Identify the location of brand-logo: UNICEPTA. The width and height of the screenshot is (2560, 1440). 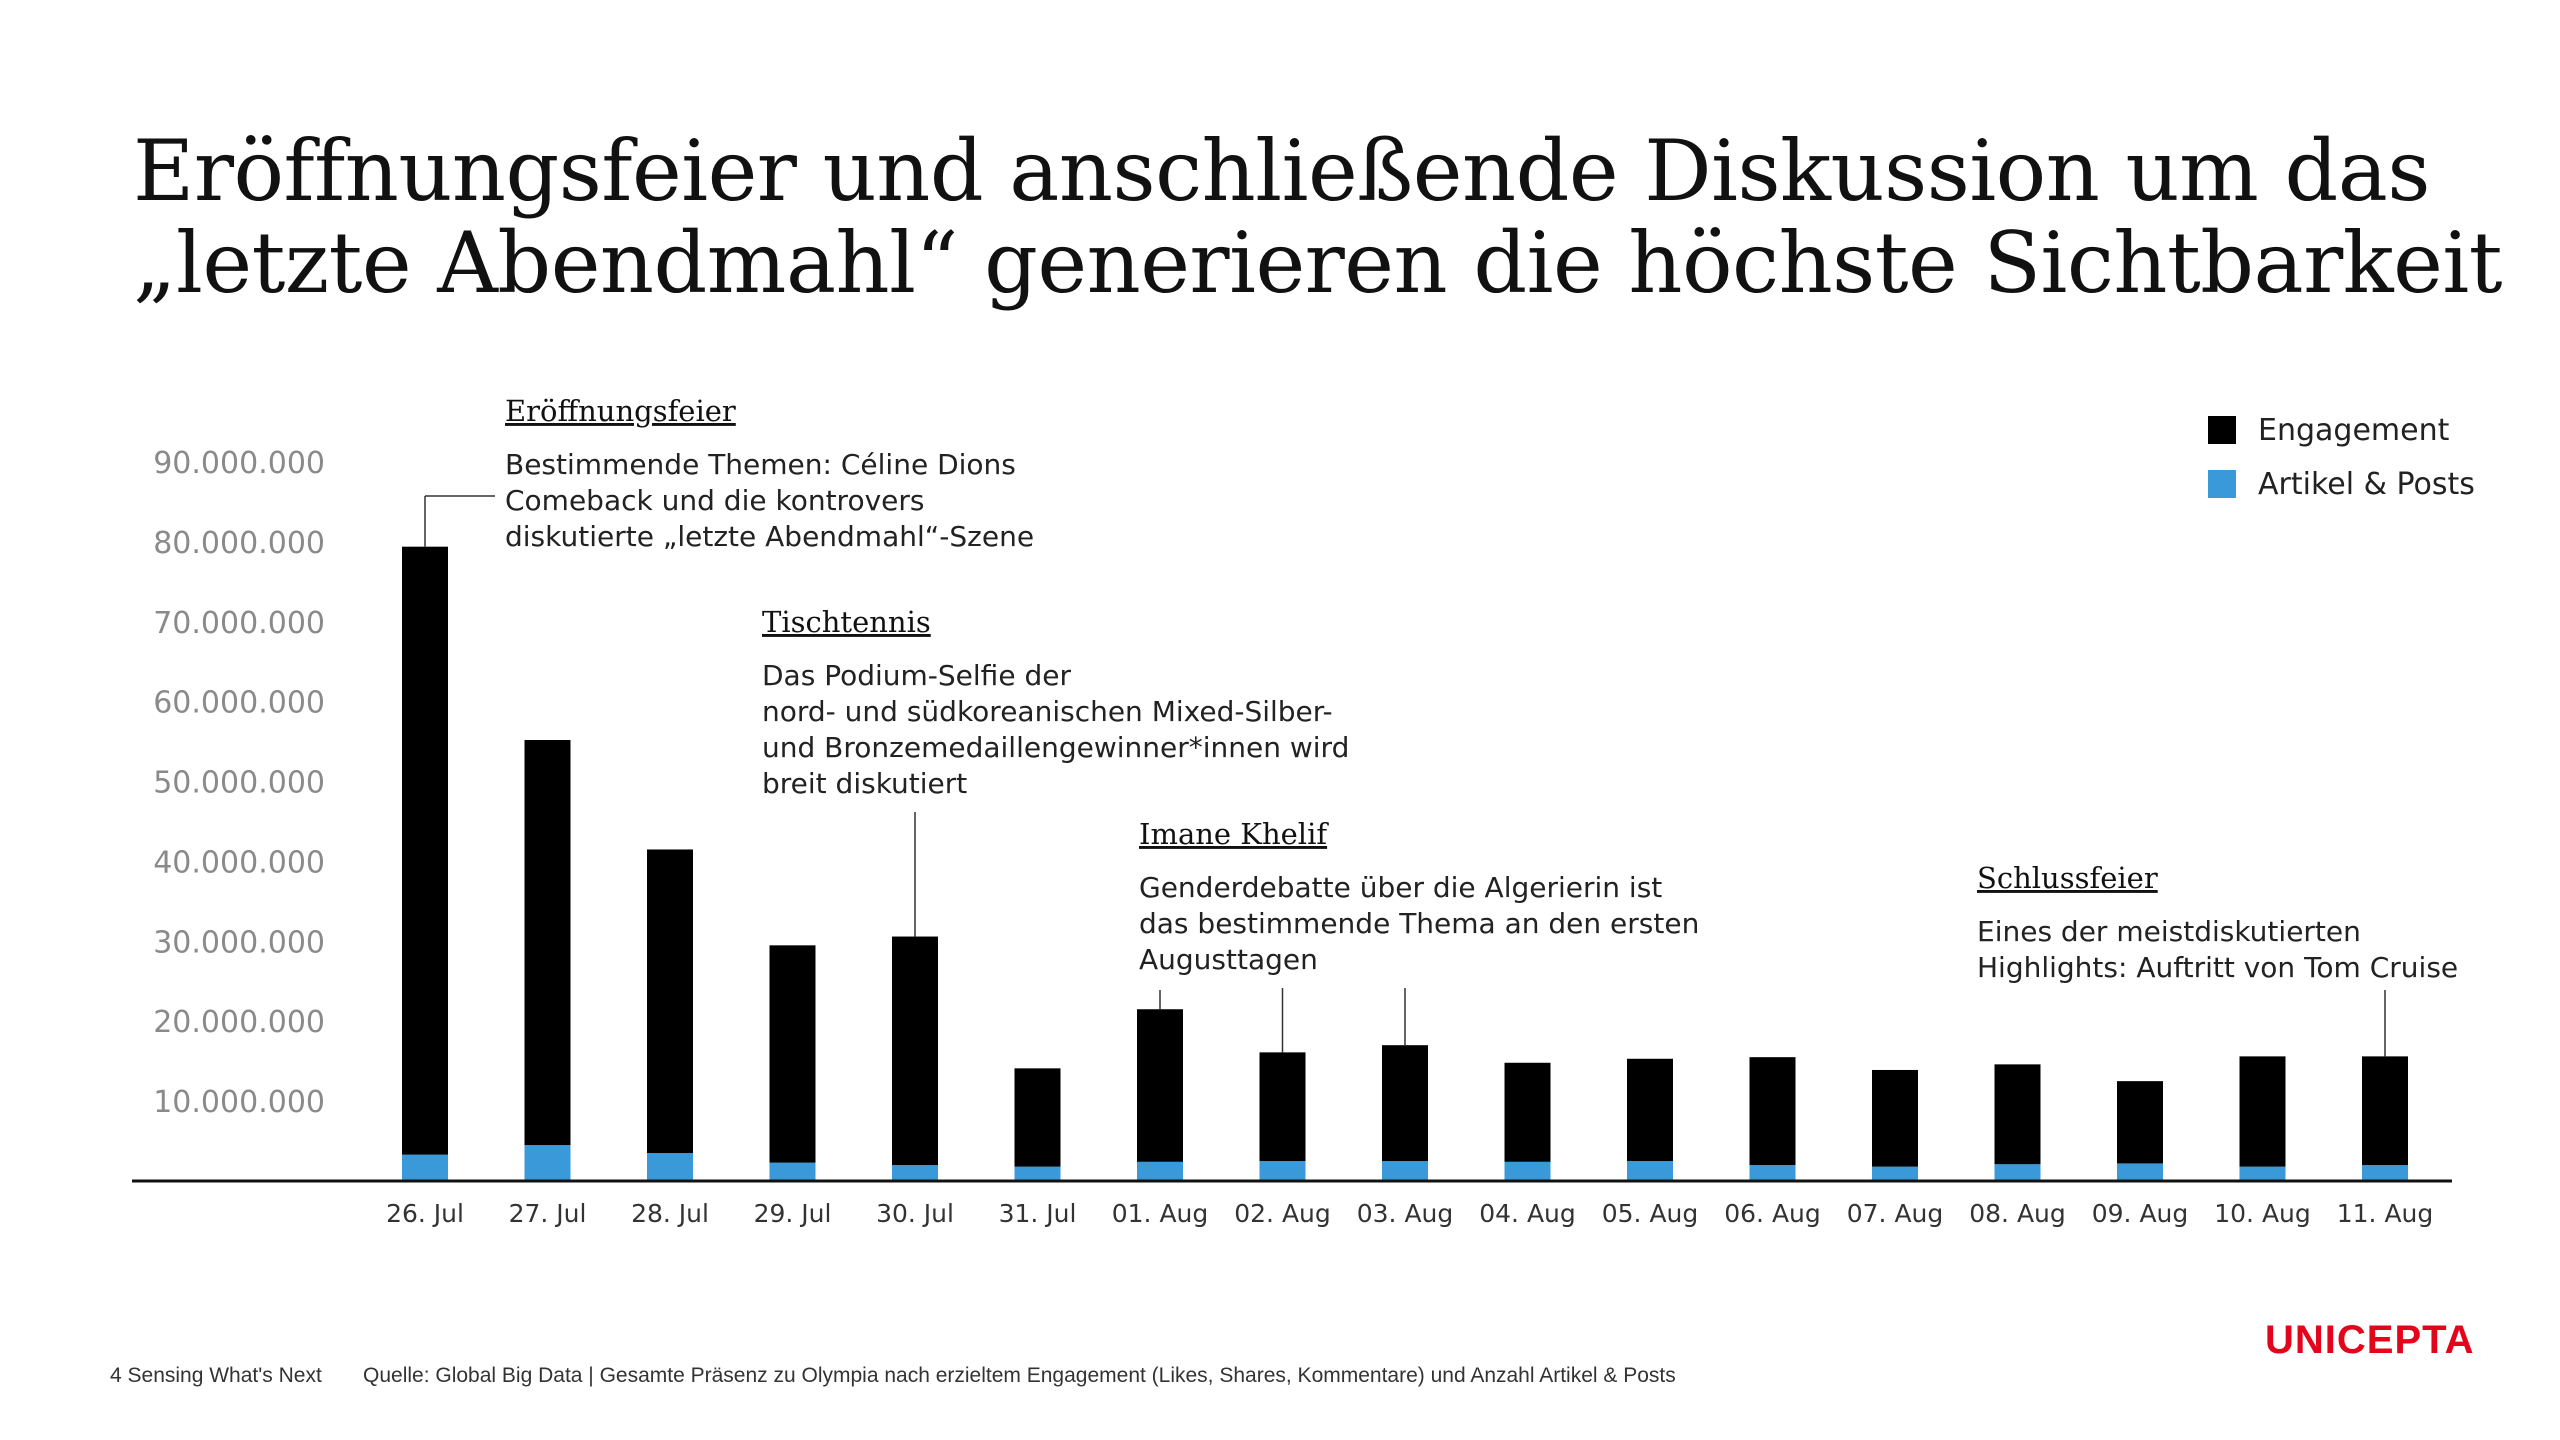
(2370, 1340).